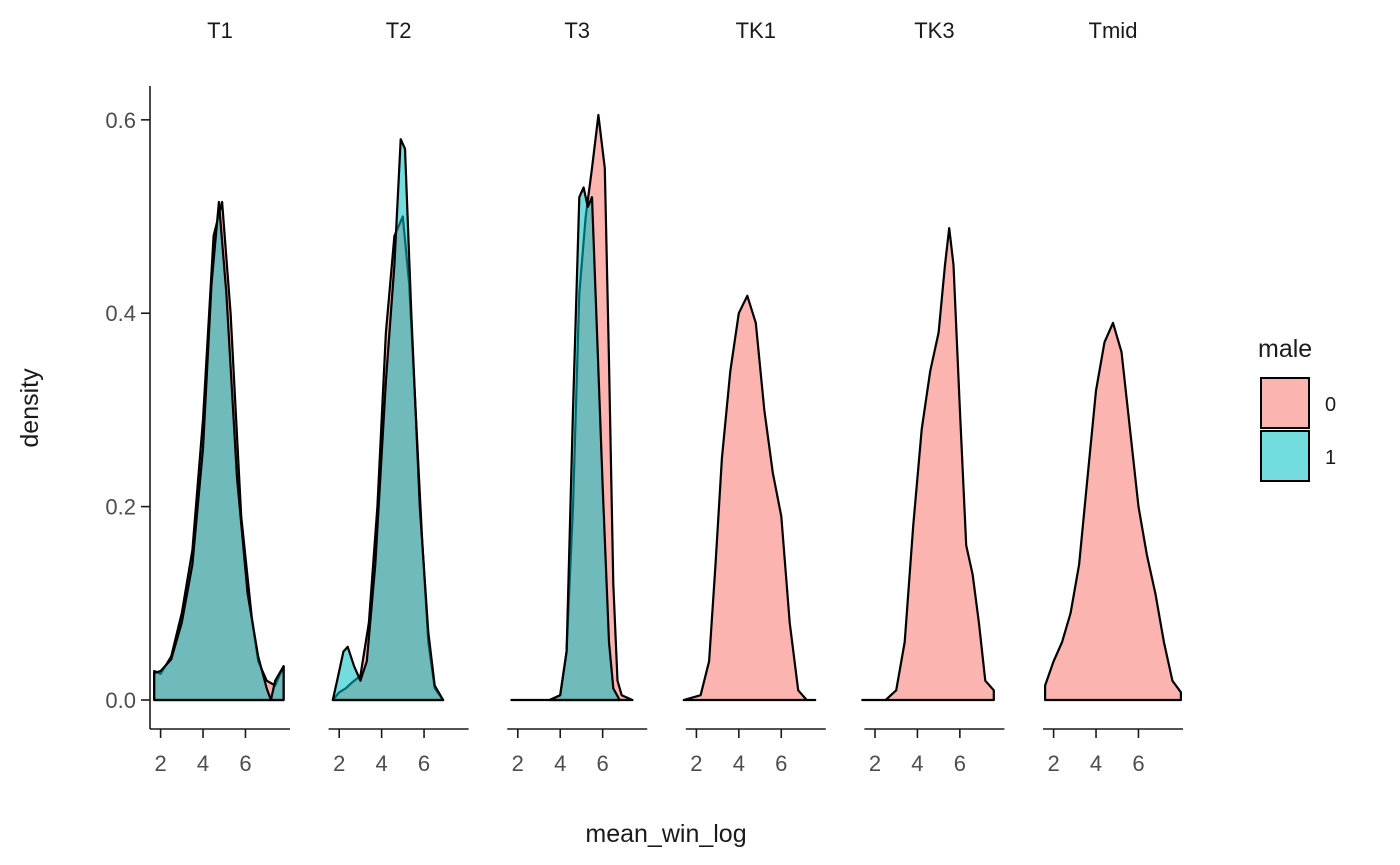 This screenshot has height=865, width=1400. Describe the element at coordinates (934, 30) in the screenshot. I see `facet-label: TK3` at that location.